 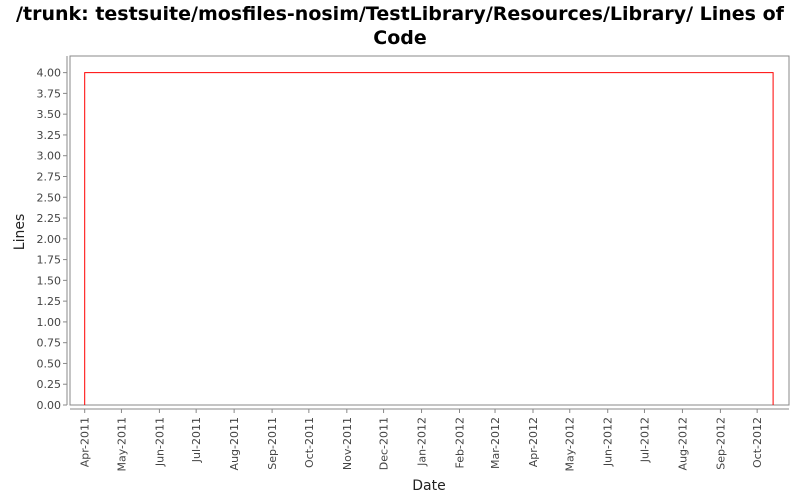 I want to click on x-tick-label: Sep-2011, so click(x=272, y=443).